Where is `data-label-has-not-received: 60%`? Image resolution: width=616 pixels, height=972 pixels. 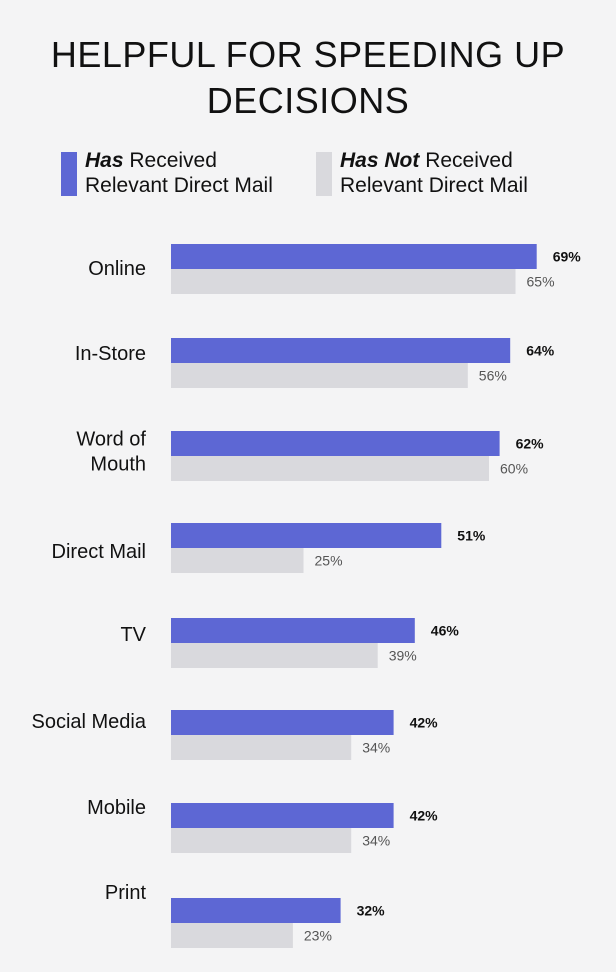 data-label-has-not-received: 60% is located at coordinates (514, 469).